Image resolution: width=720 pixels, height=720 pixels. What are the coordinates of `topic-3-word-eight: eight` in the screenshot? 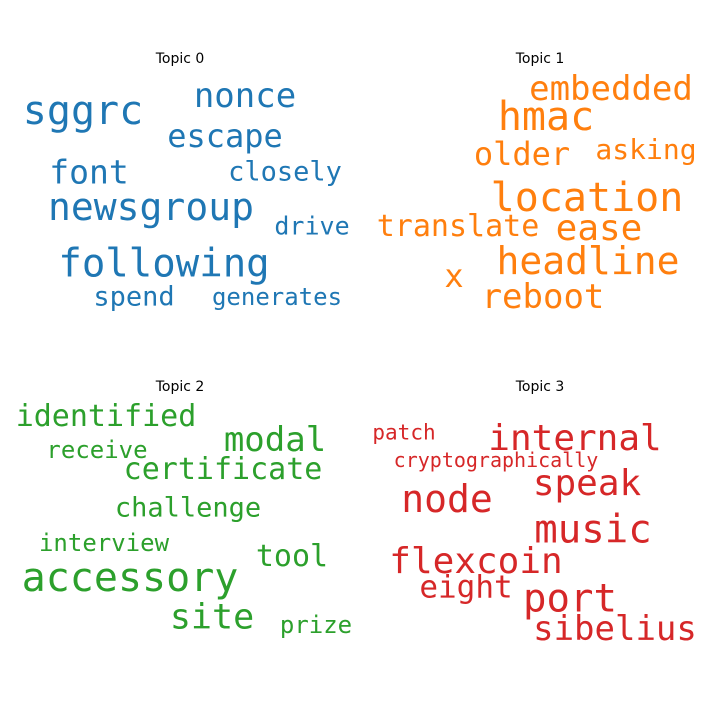 It's located at (466, 587).